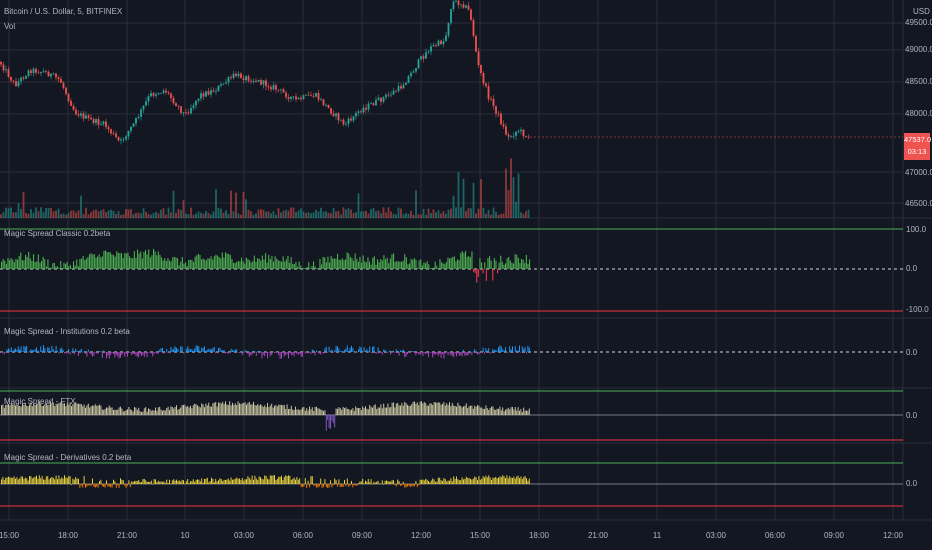  Describe the element at coordinates (68, 457) in the screenshot. I see `pane-title-derivatives: Magic Spread - Derivatives 0.2 beta` at that location.